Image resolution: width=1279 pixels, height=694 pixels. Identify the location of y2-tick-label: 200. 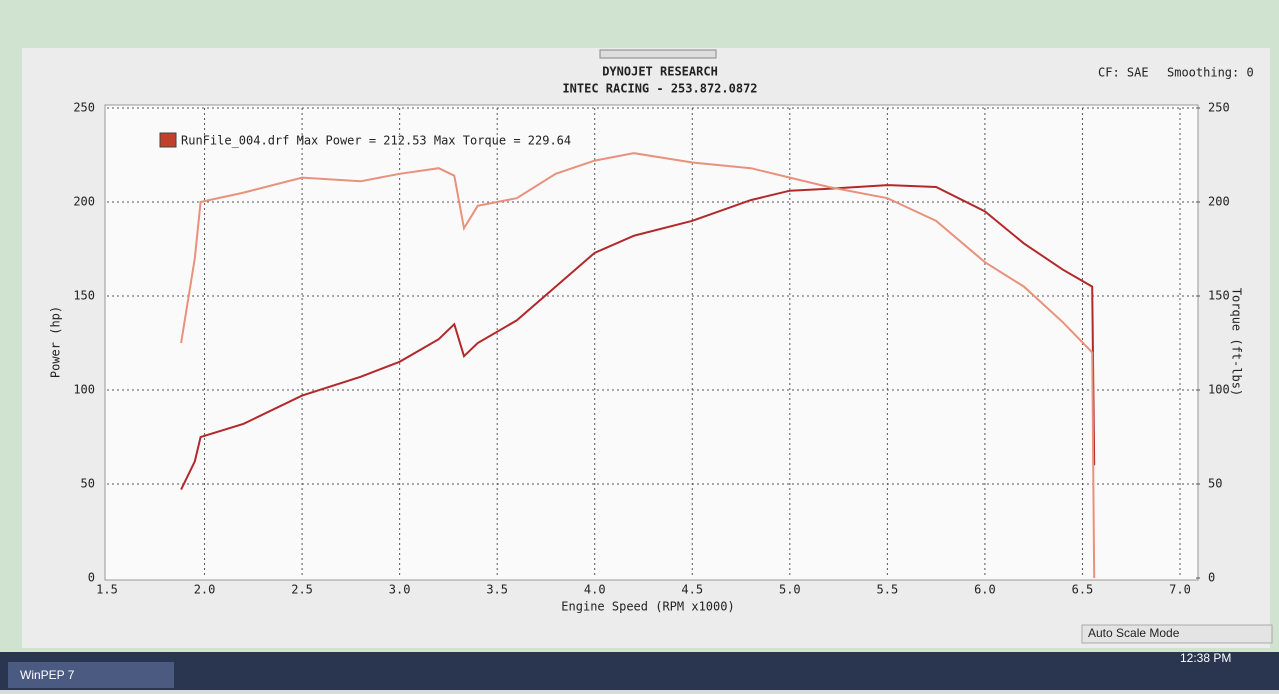
(1219, 202).